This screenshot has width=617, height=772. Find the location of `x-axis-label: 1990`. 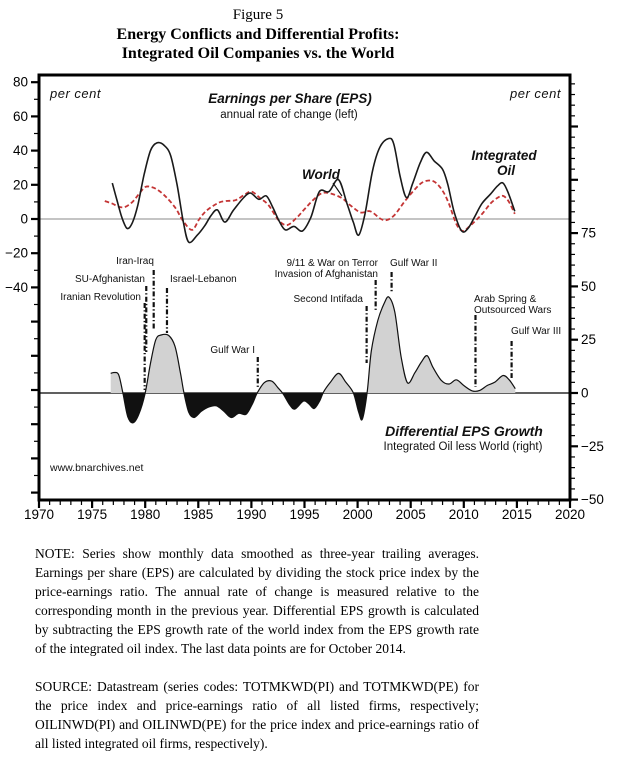

x-axis-label: 1990 is located at coordinates (251, 514).